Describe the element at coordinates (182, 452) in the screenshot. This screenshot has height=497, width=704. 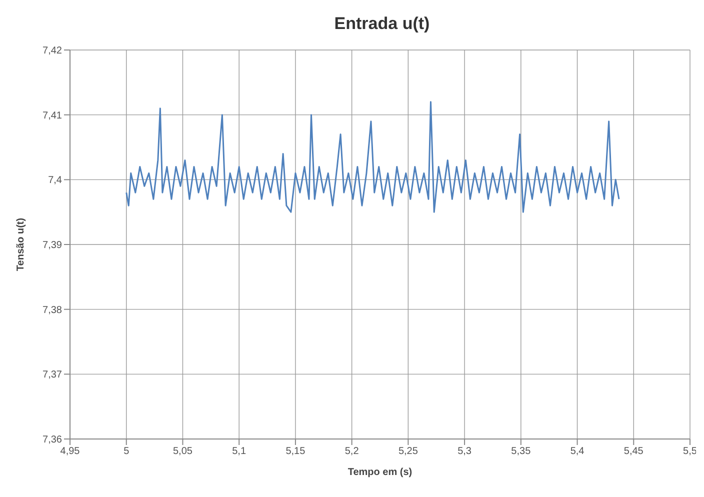
I see `x-tick-label: 5,05` at that location.